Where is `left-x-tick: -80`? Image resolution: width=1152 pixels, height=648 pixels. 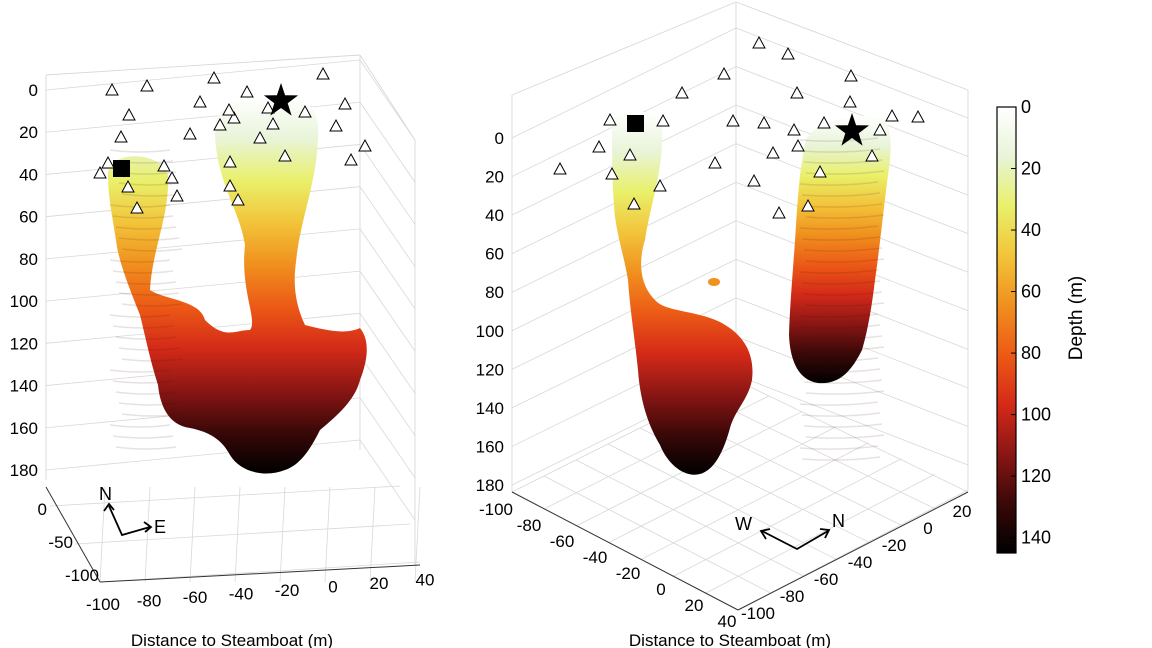
left-x-tick: -80 is located at coordinates (149, 601).